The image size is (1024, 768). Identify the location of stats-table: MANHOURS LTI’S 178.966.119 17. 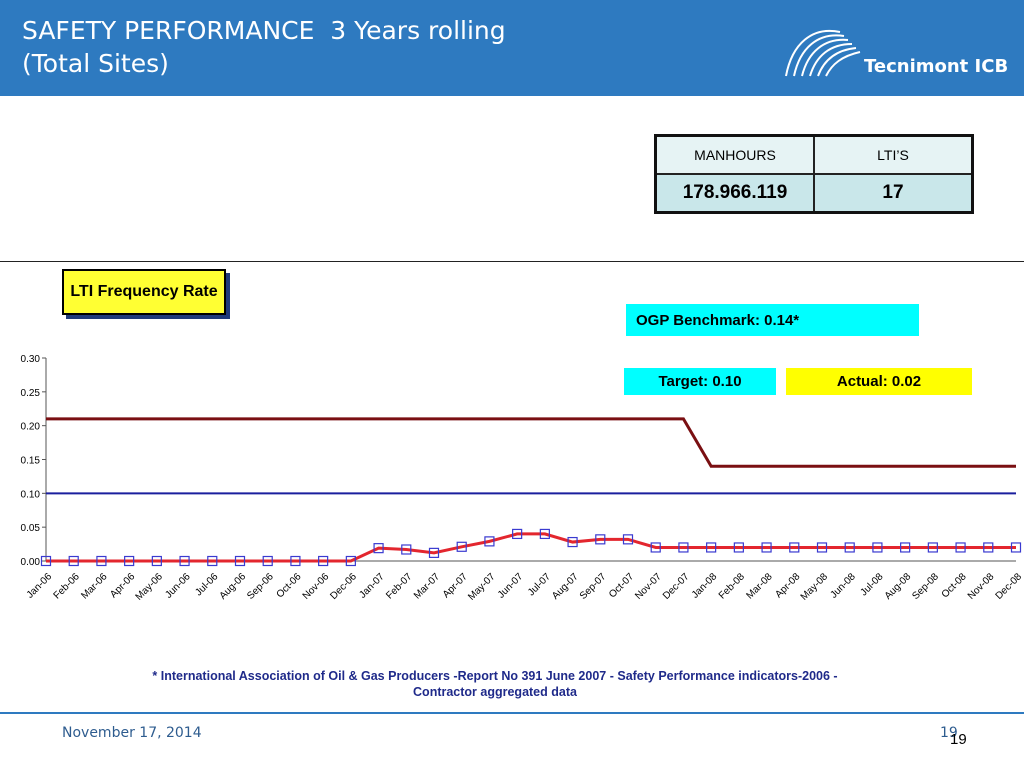
(814, 174).